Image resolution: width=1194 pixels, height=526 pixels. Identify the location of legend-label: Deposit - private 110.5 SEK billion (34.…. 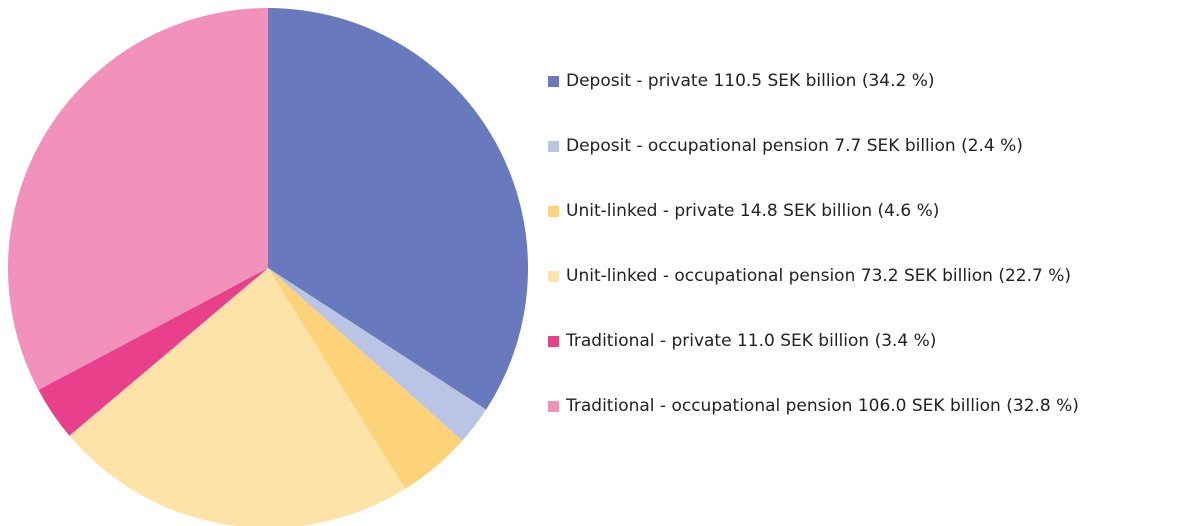
(750, 81).